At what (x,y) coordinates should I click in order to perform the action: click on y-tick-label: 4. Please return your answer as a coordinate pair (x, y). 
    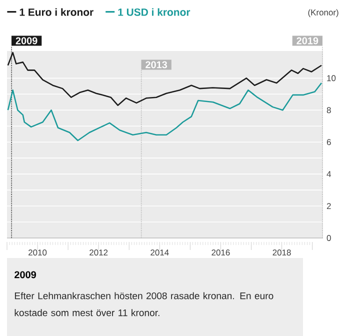
    Looking at the image, I should click on (328, 174).